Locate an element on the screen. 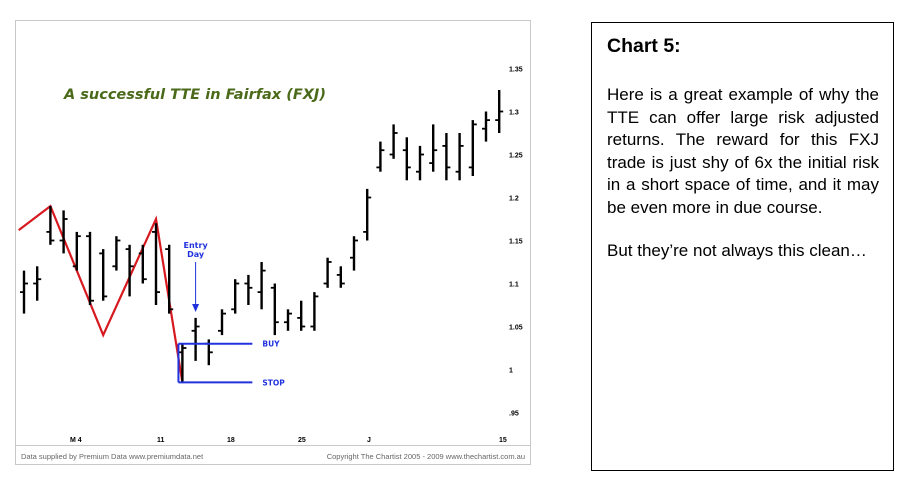  y-tick-label: 1.15 is located at coordinates (516, 242).